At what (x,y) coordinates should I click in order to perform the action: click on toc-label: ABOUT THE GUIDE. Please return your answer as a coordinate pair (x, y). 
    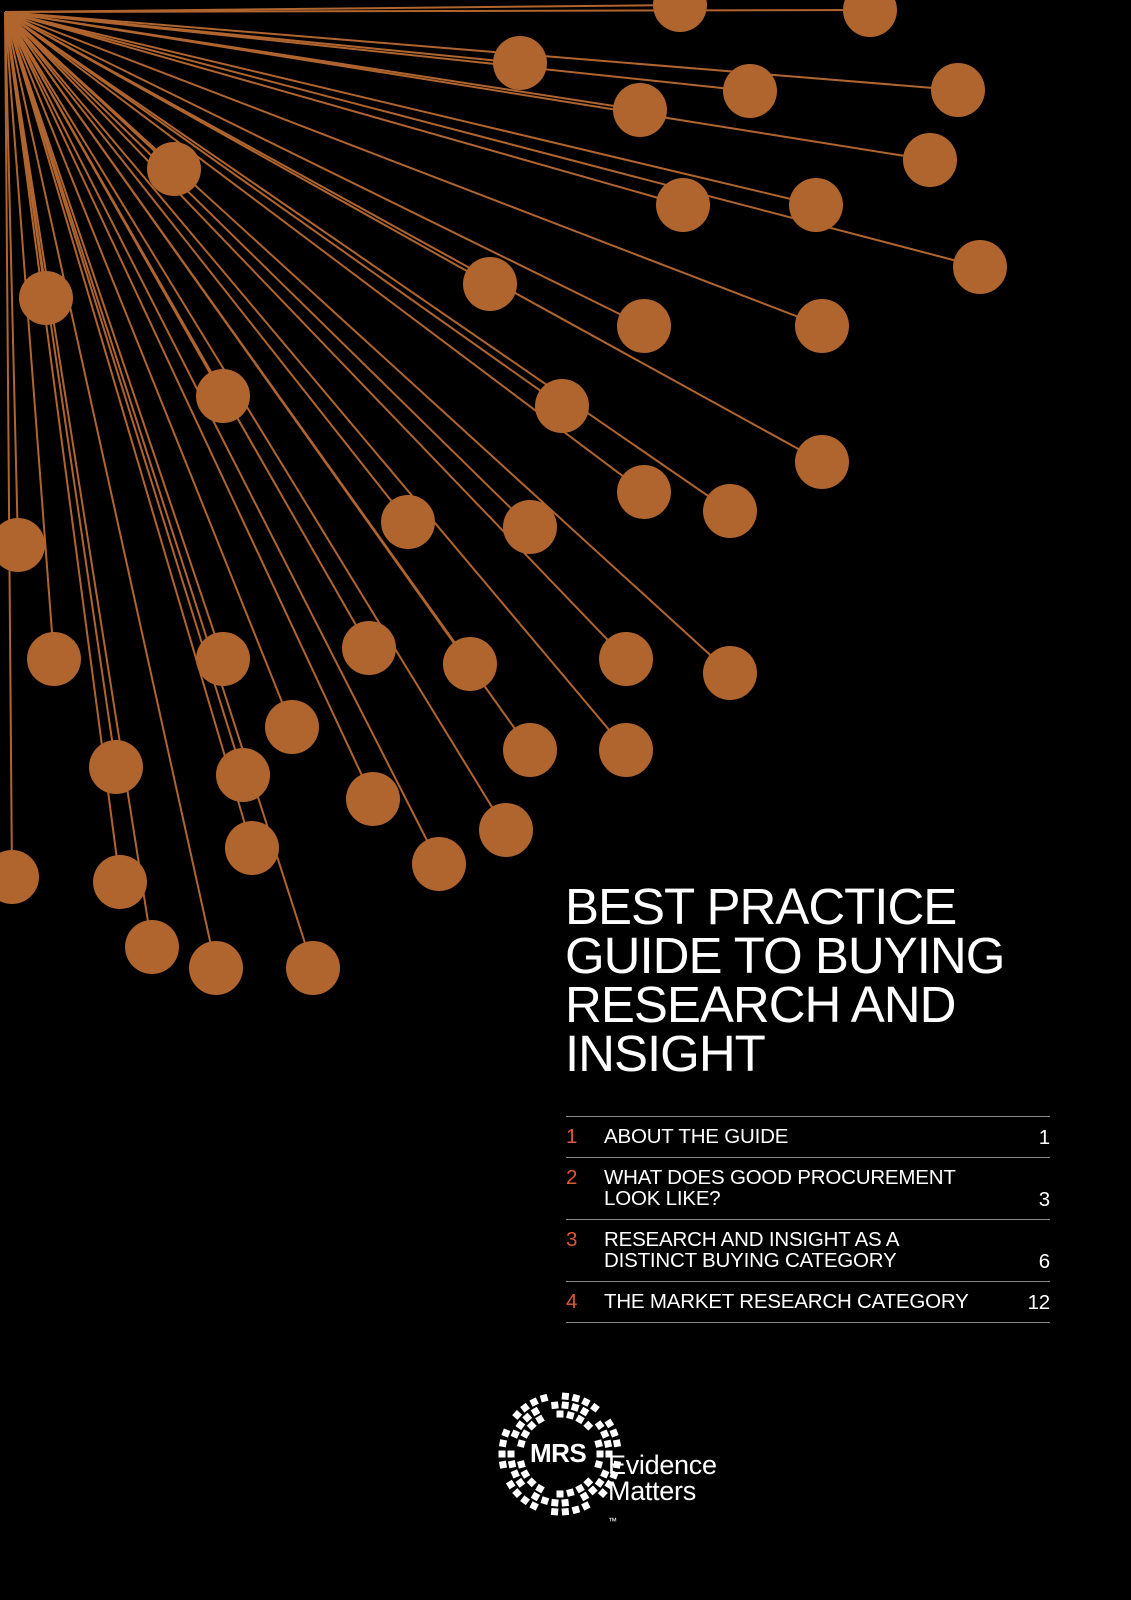
    Looking at the image, I should click on (807, 1137).